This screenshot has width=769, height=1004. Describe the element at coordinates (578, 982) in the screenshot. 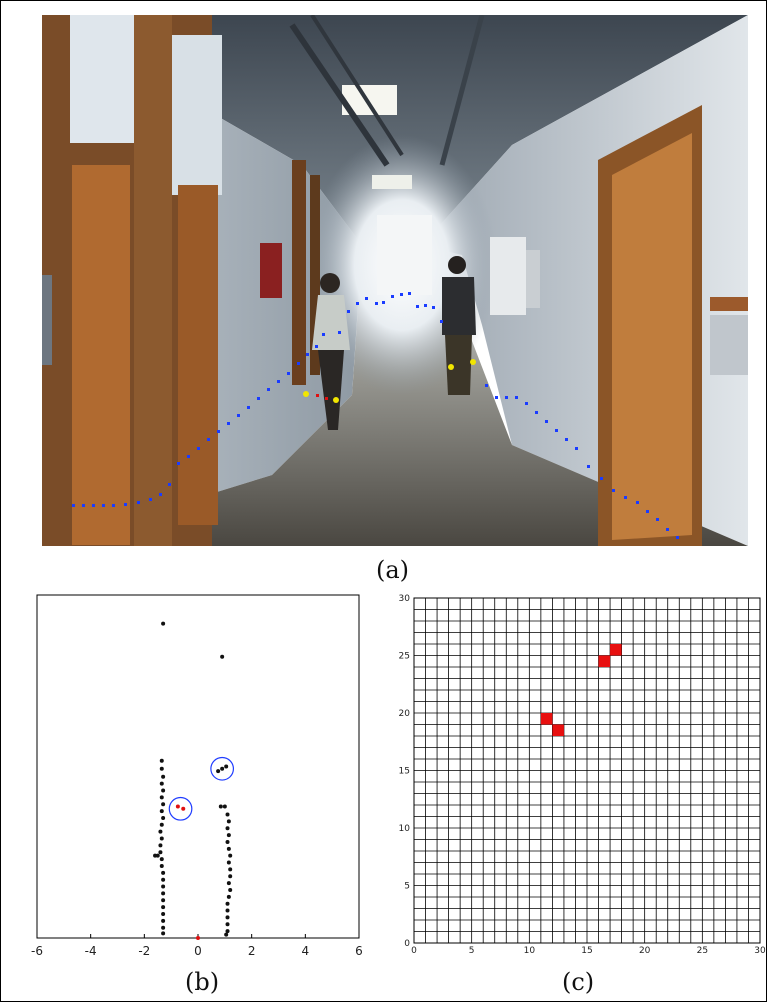

I see `caption-c: (c)` at that location.